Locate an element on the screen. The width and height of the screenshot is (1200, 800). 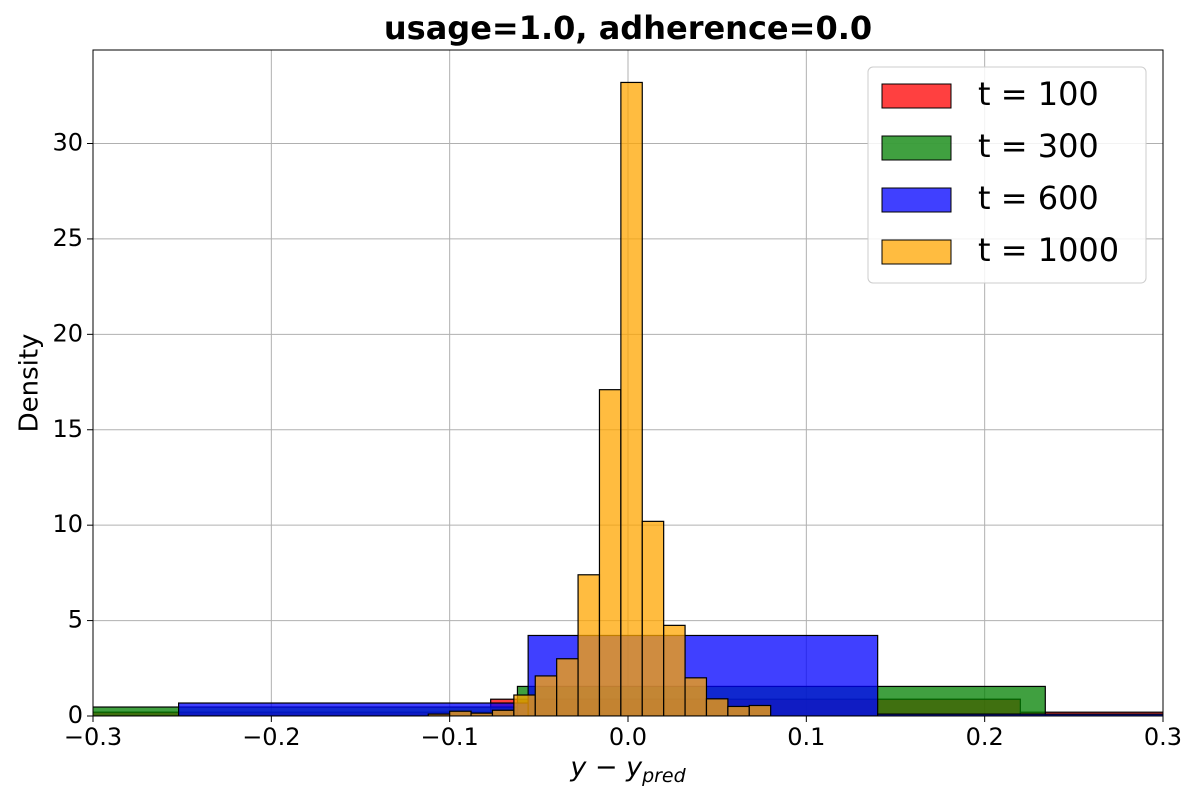
x-tick-label: 0.0 is located at coordinates (628, 737).